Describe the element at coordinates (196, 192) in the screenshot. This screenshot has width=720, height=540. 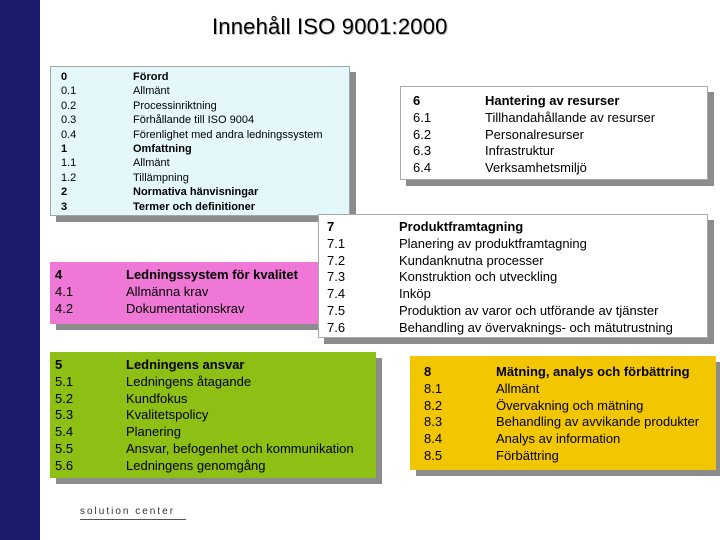
I see `section-label: Normativa hänvisningar` at that location.